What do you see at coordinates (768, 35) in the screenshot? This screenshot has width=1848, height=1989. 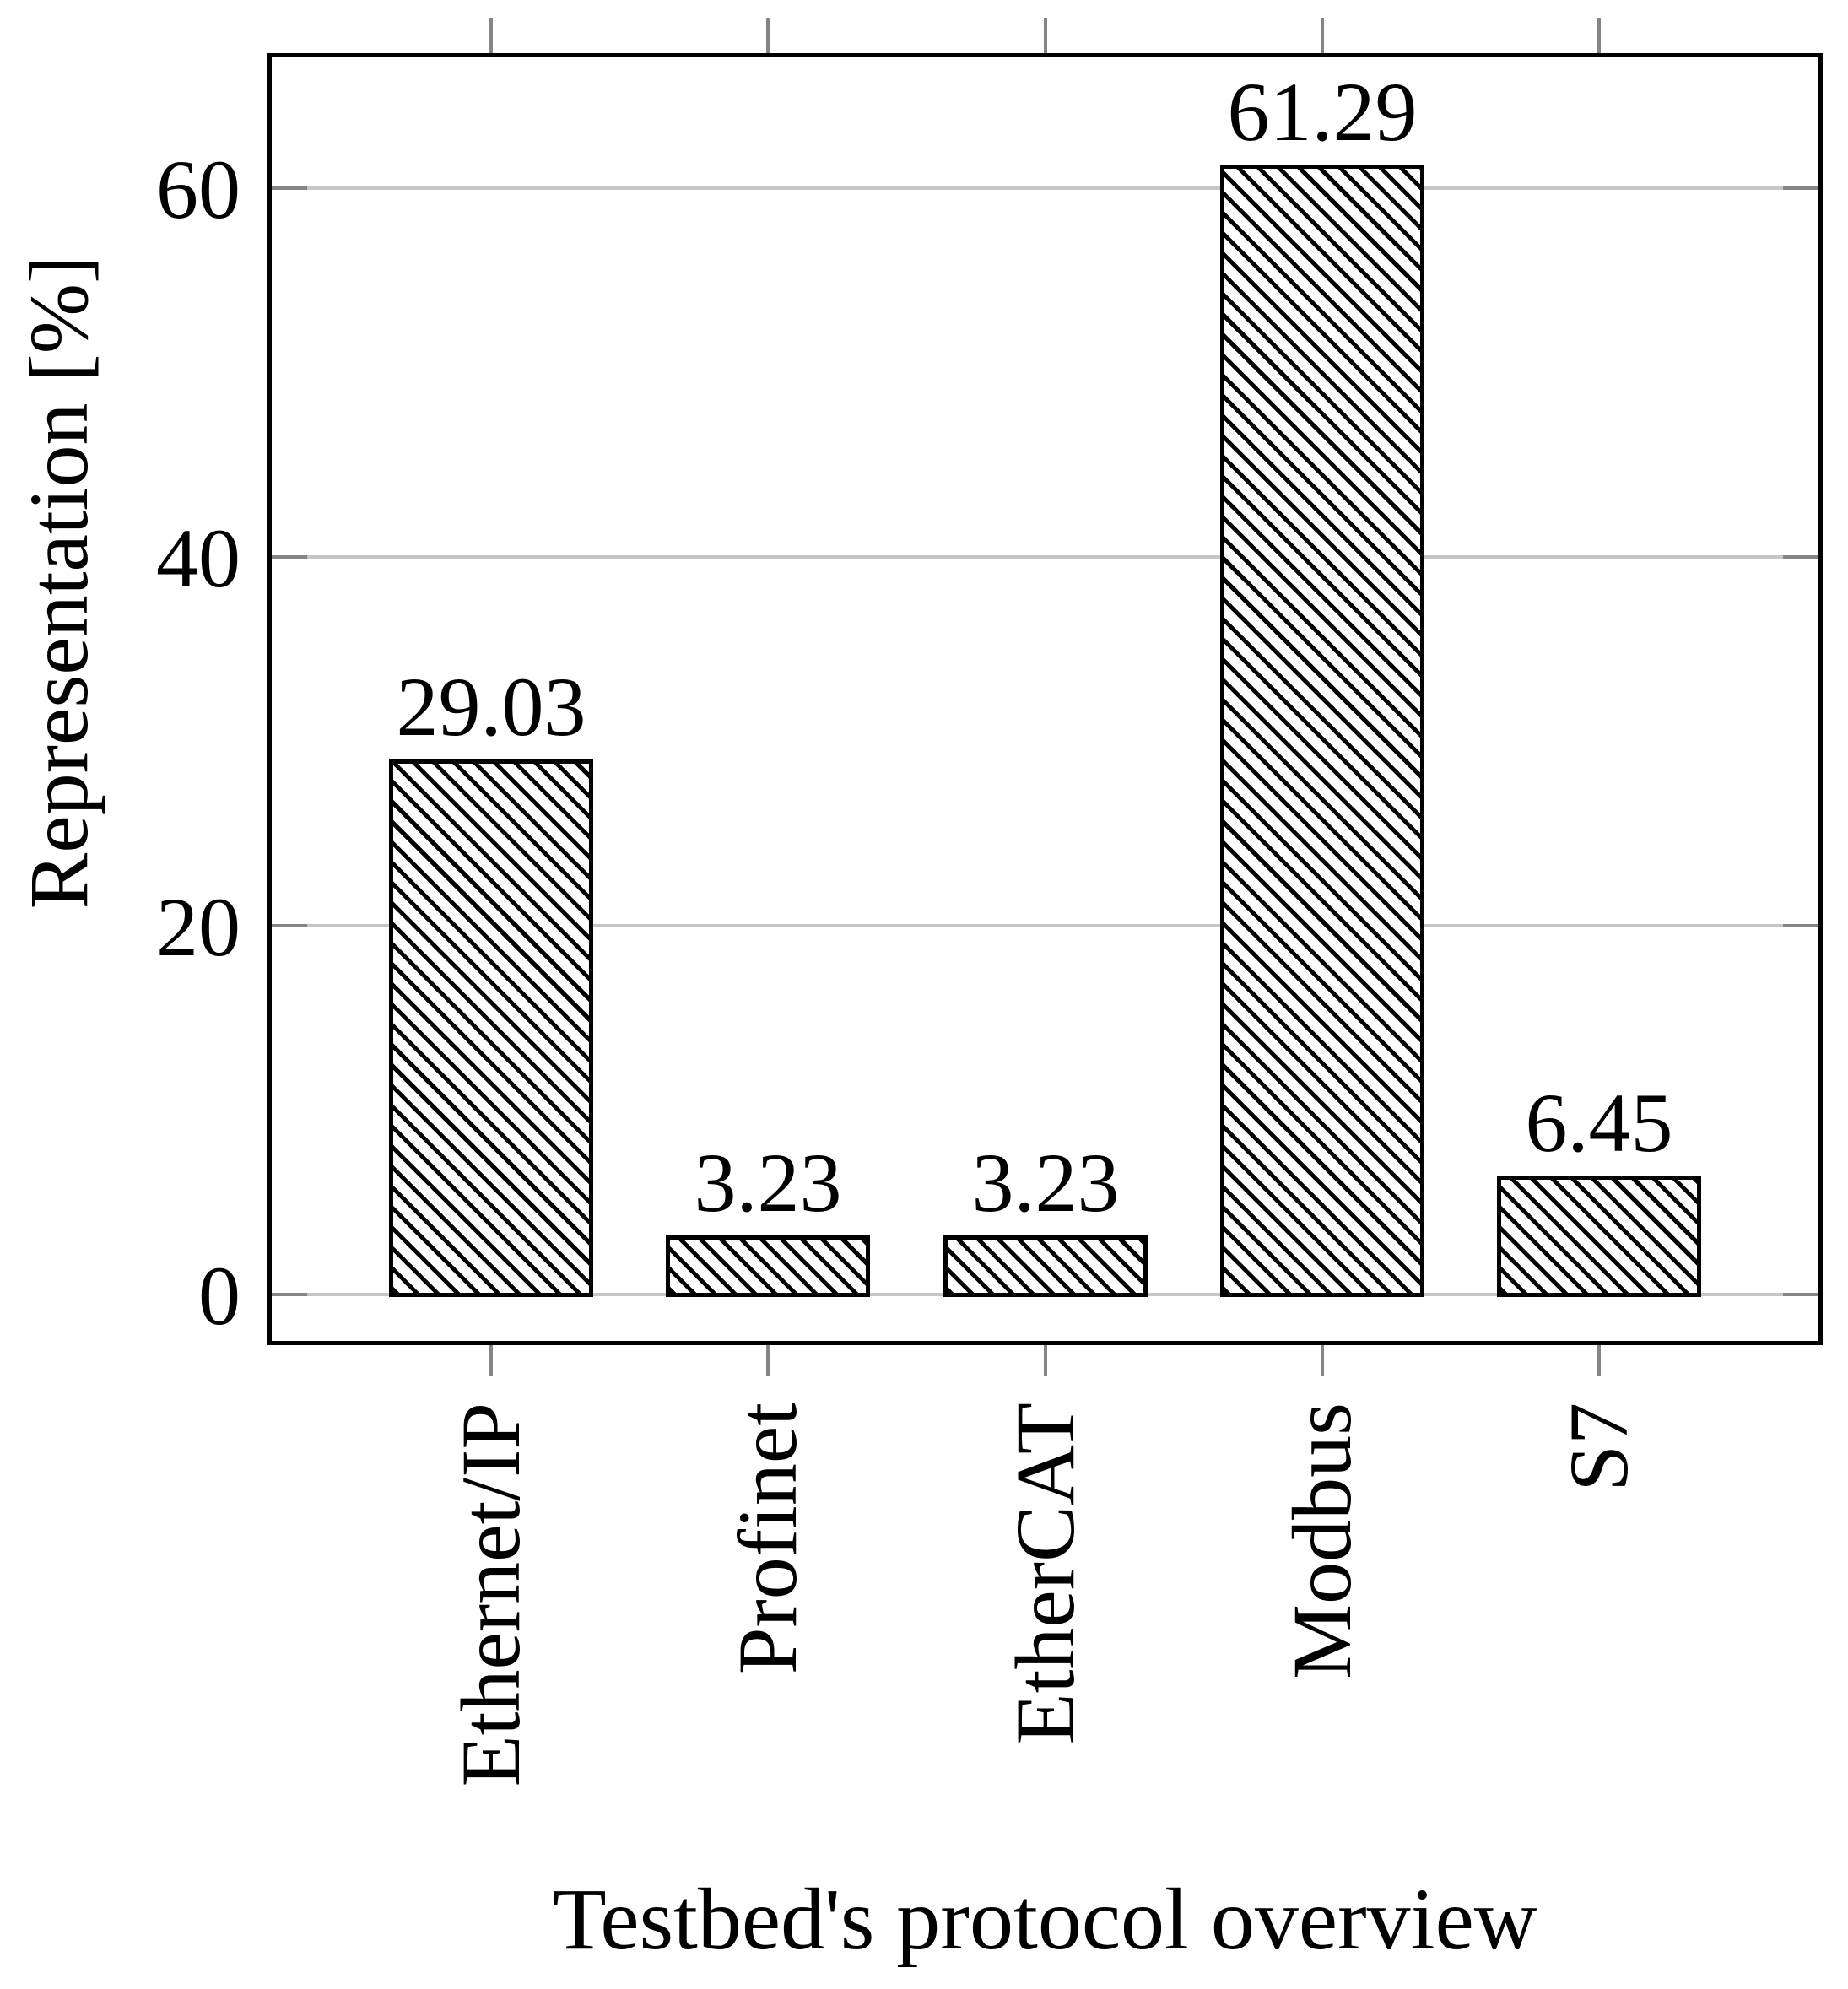 I see `category-tick-top-profinet` at bounding box center [768, 35].